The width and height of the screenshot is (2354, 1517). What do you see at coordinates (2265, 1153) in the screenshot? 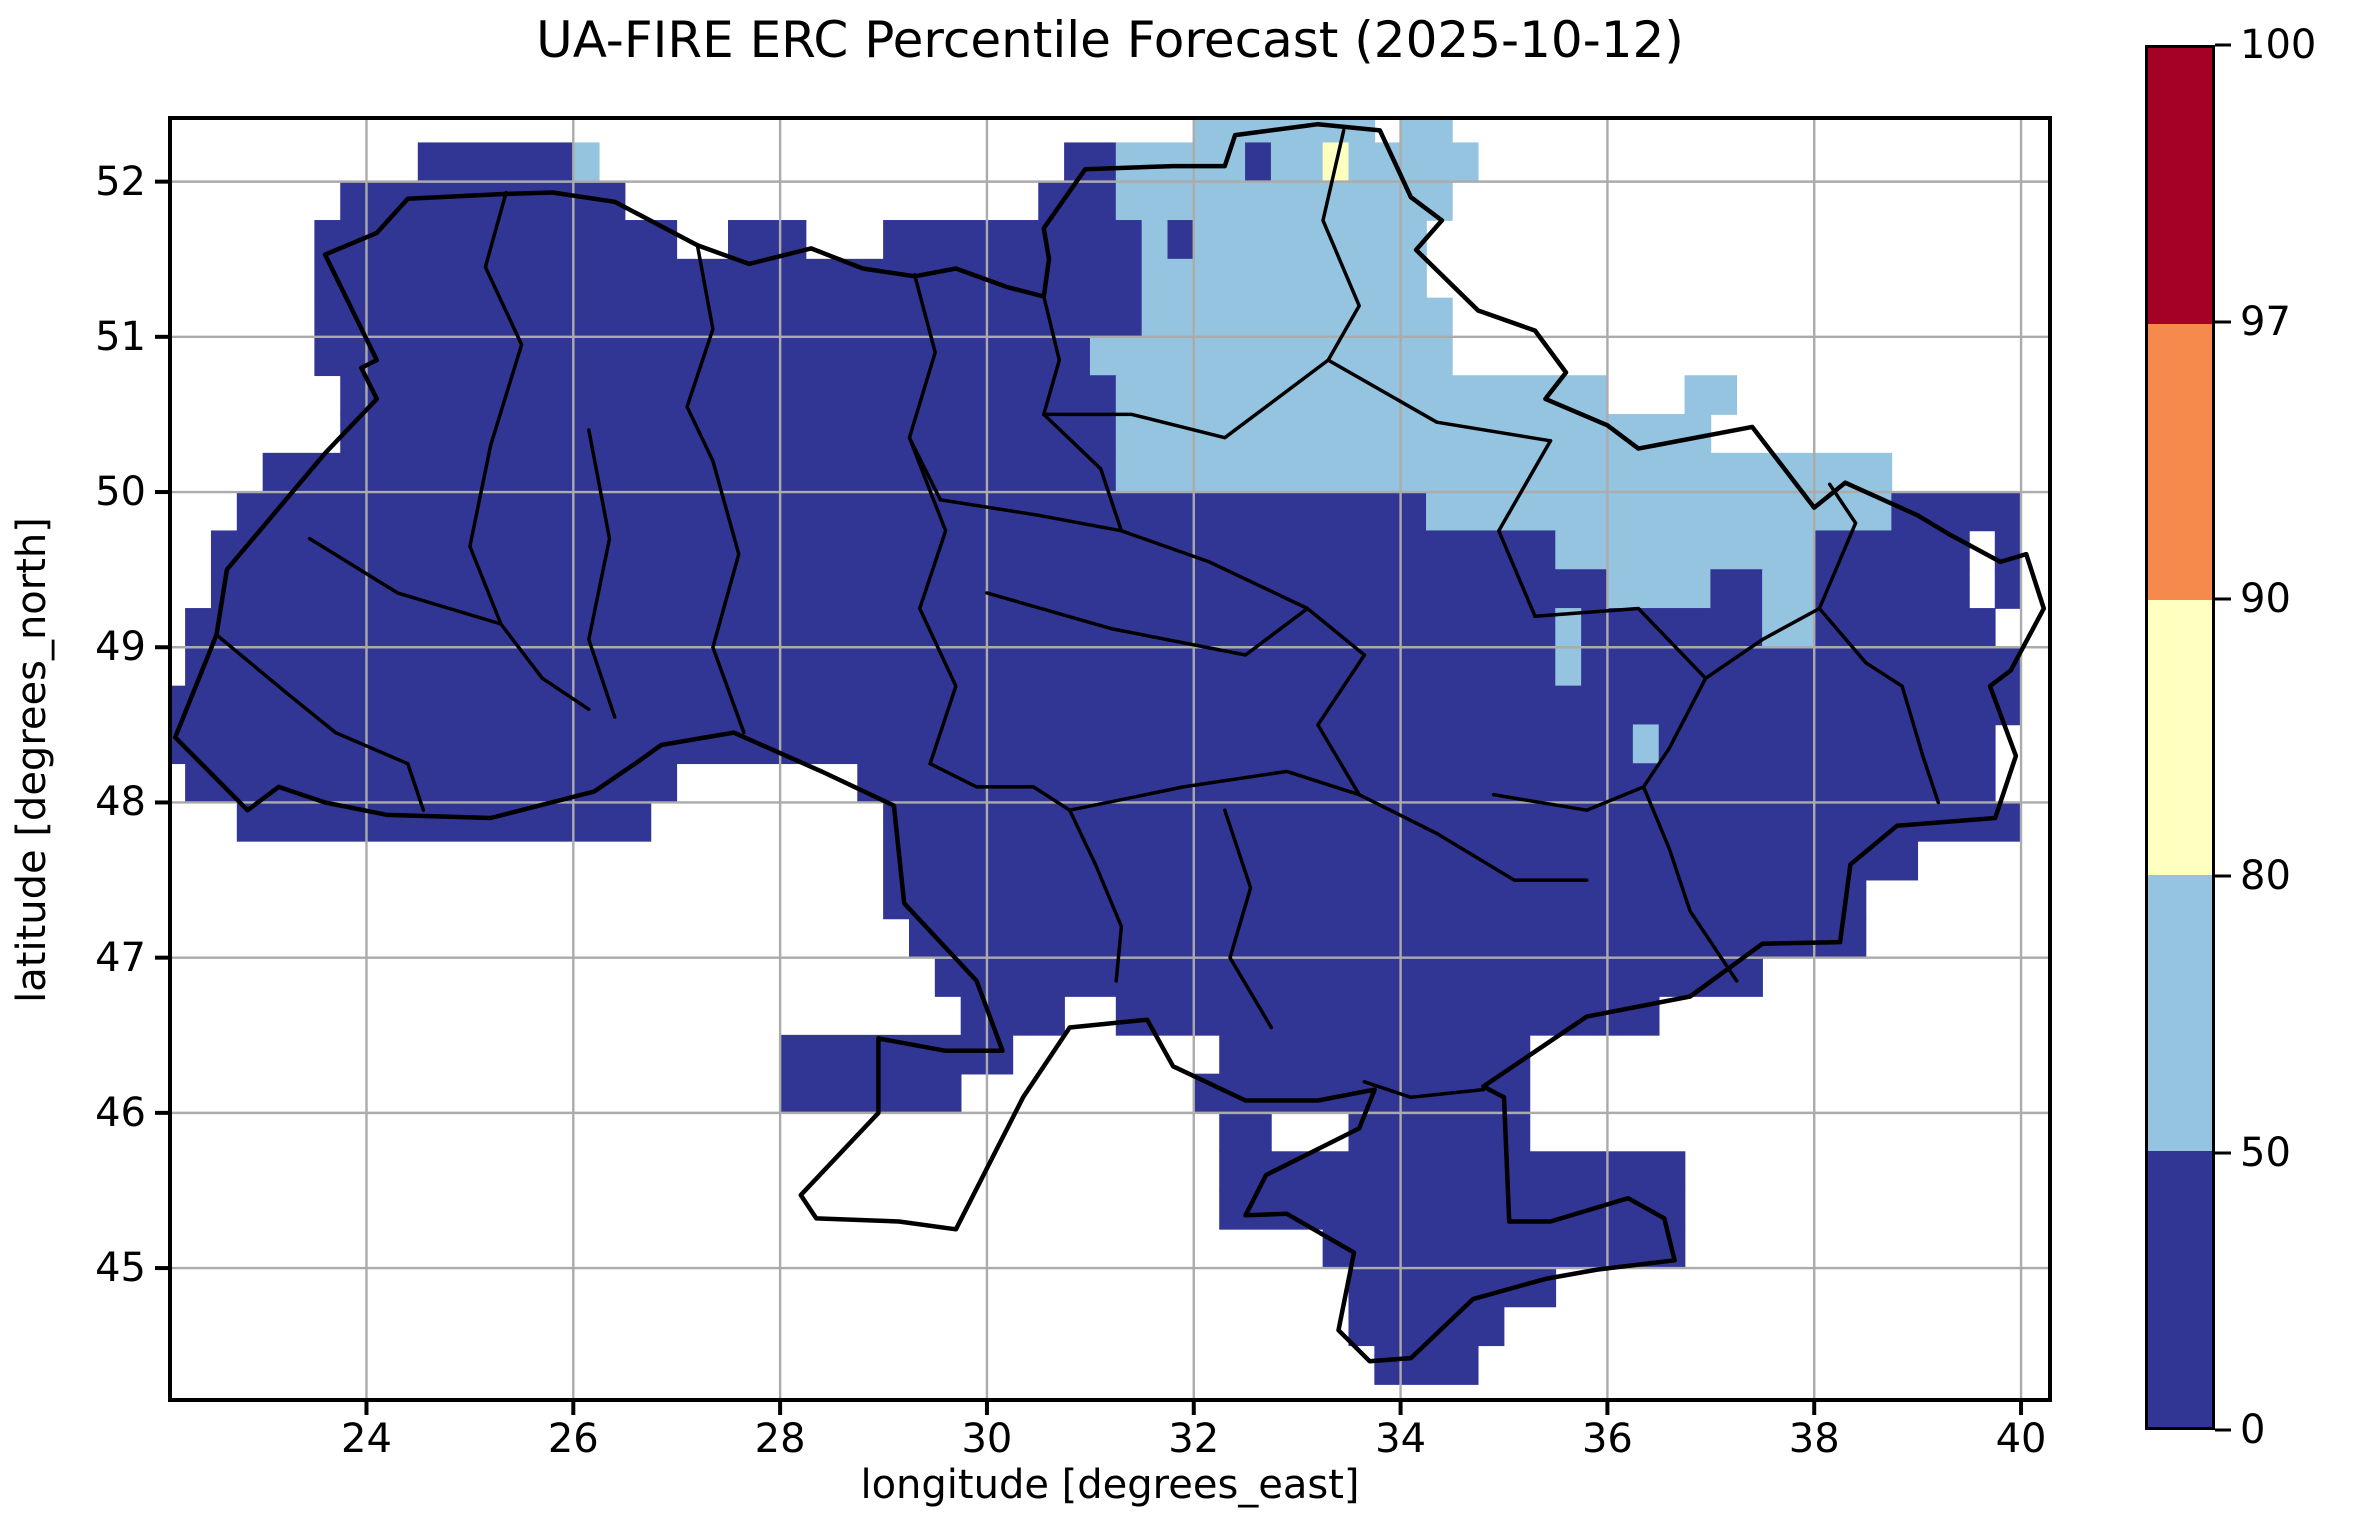
I see `colorbar-tick-label: 50` at bounding box center [2265, 1153].